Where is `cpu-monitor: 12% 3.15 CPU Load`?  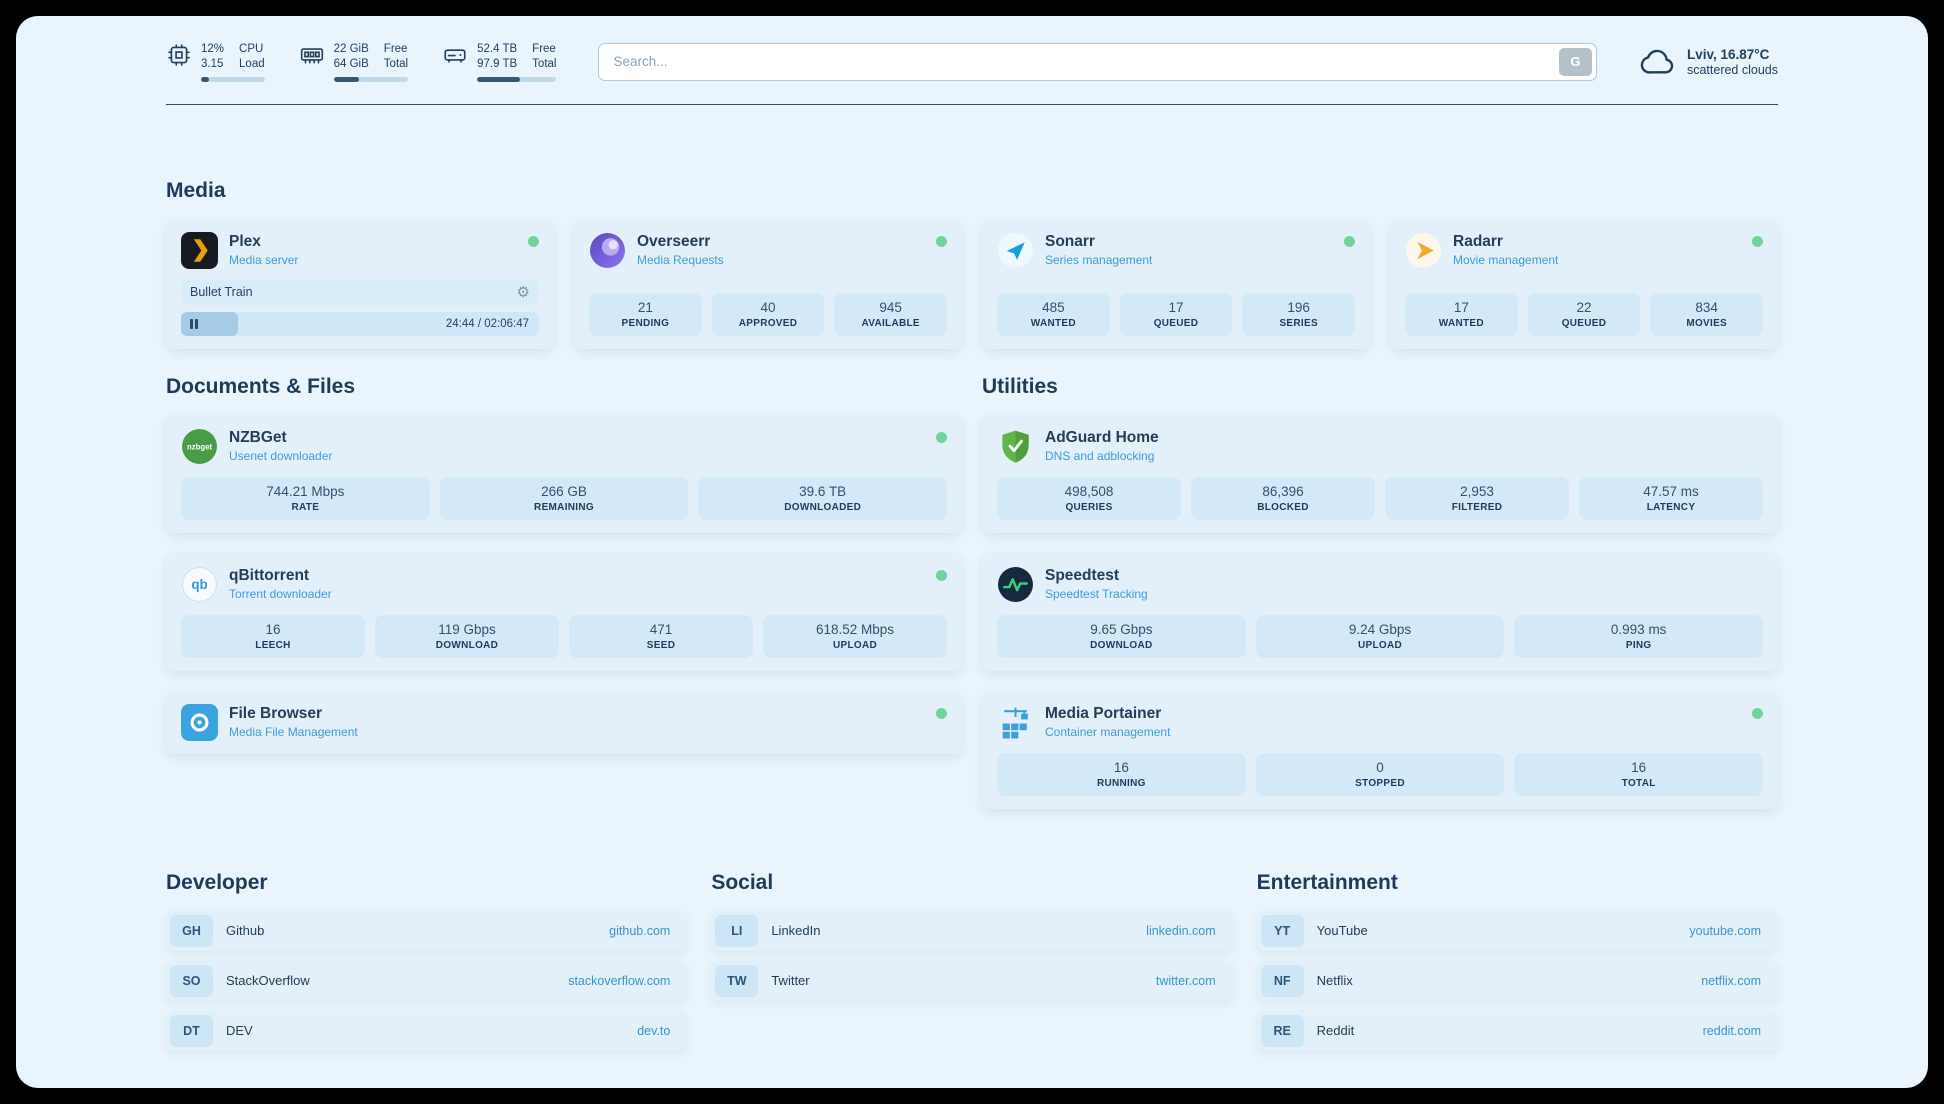 cpu-monitor: 12% 3.15 CPU Load is located at coordinates (215, 62).